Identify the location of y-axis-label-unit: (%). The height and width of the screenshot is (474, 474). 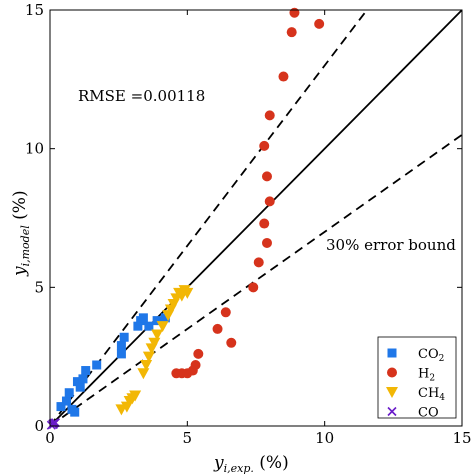
(20, 207).